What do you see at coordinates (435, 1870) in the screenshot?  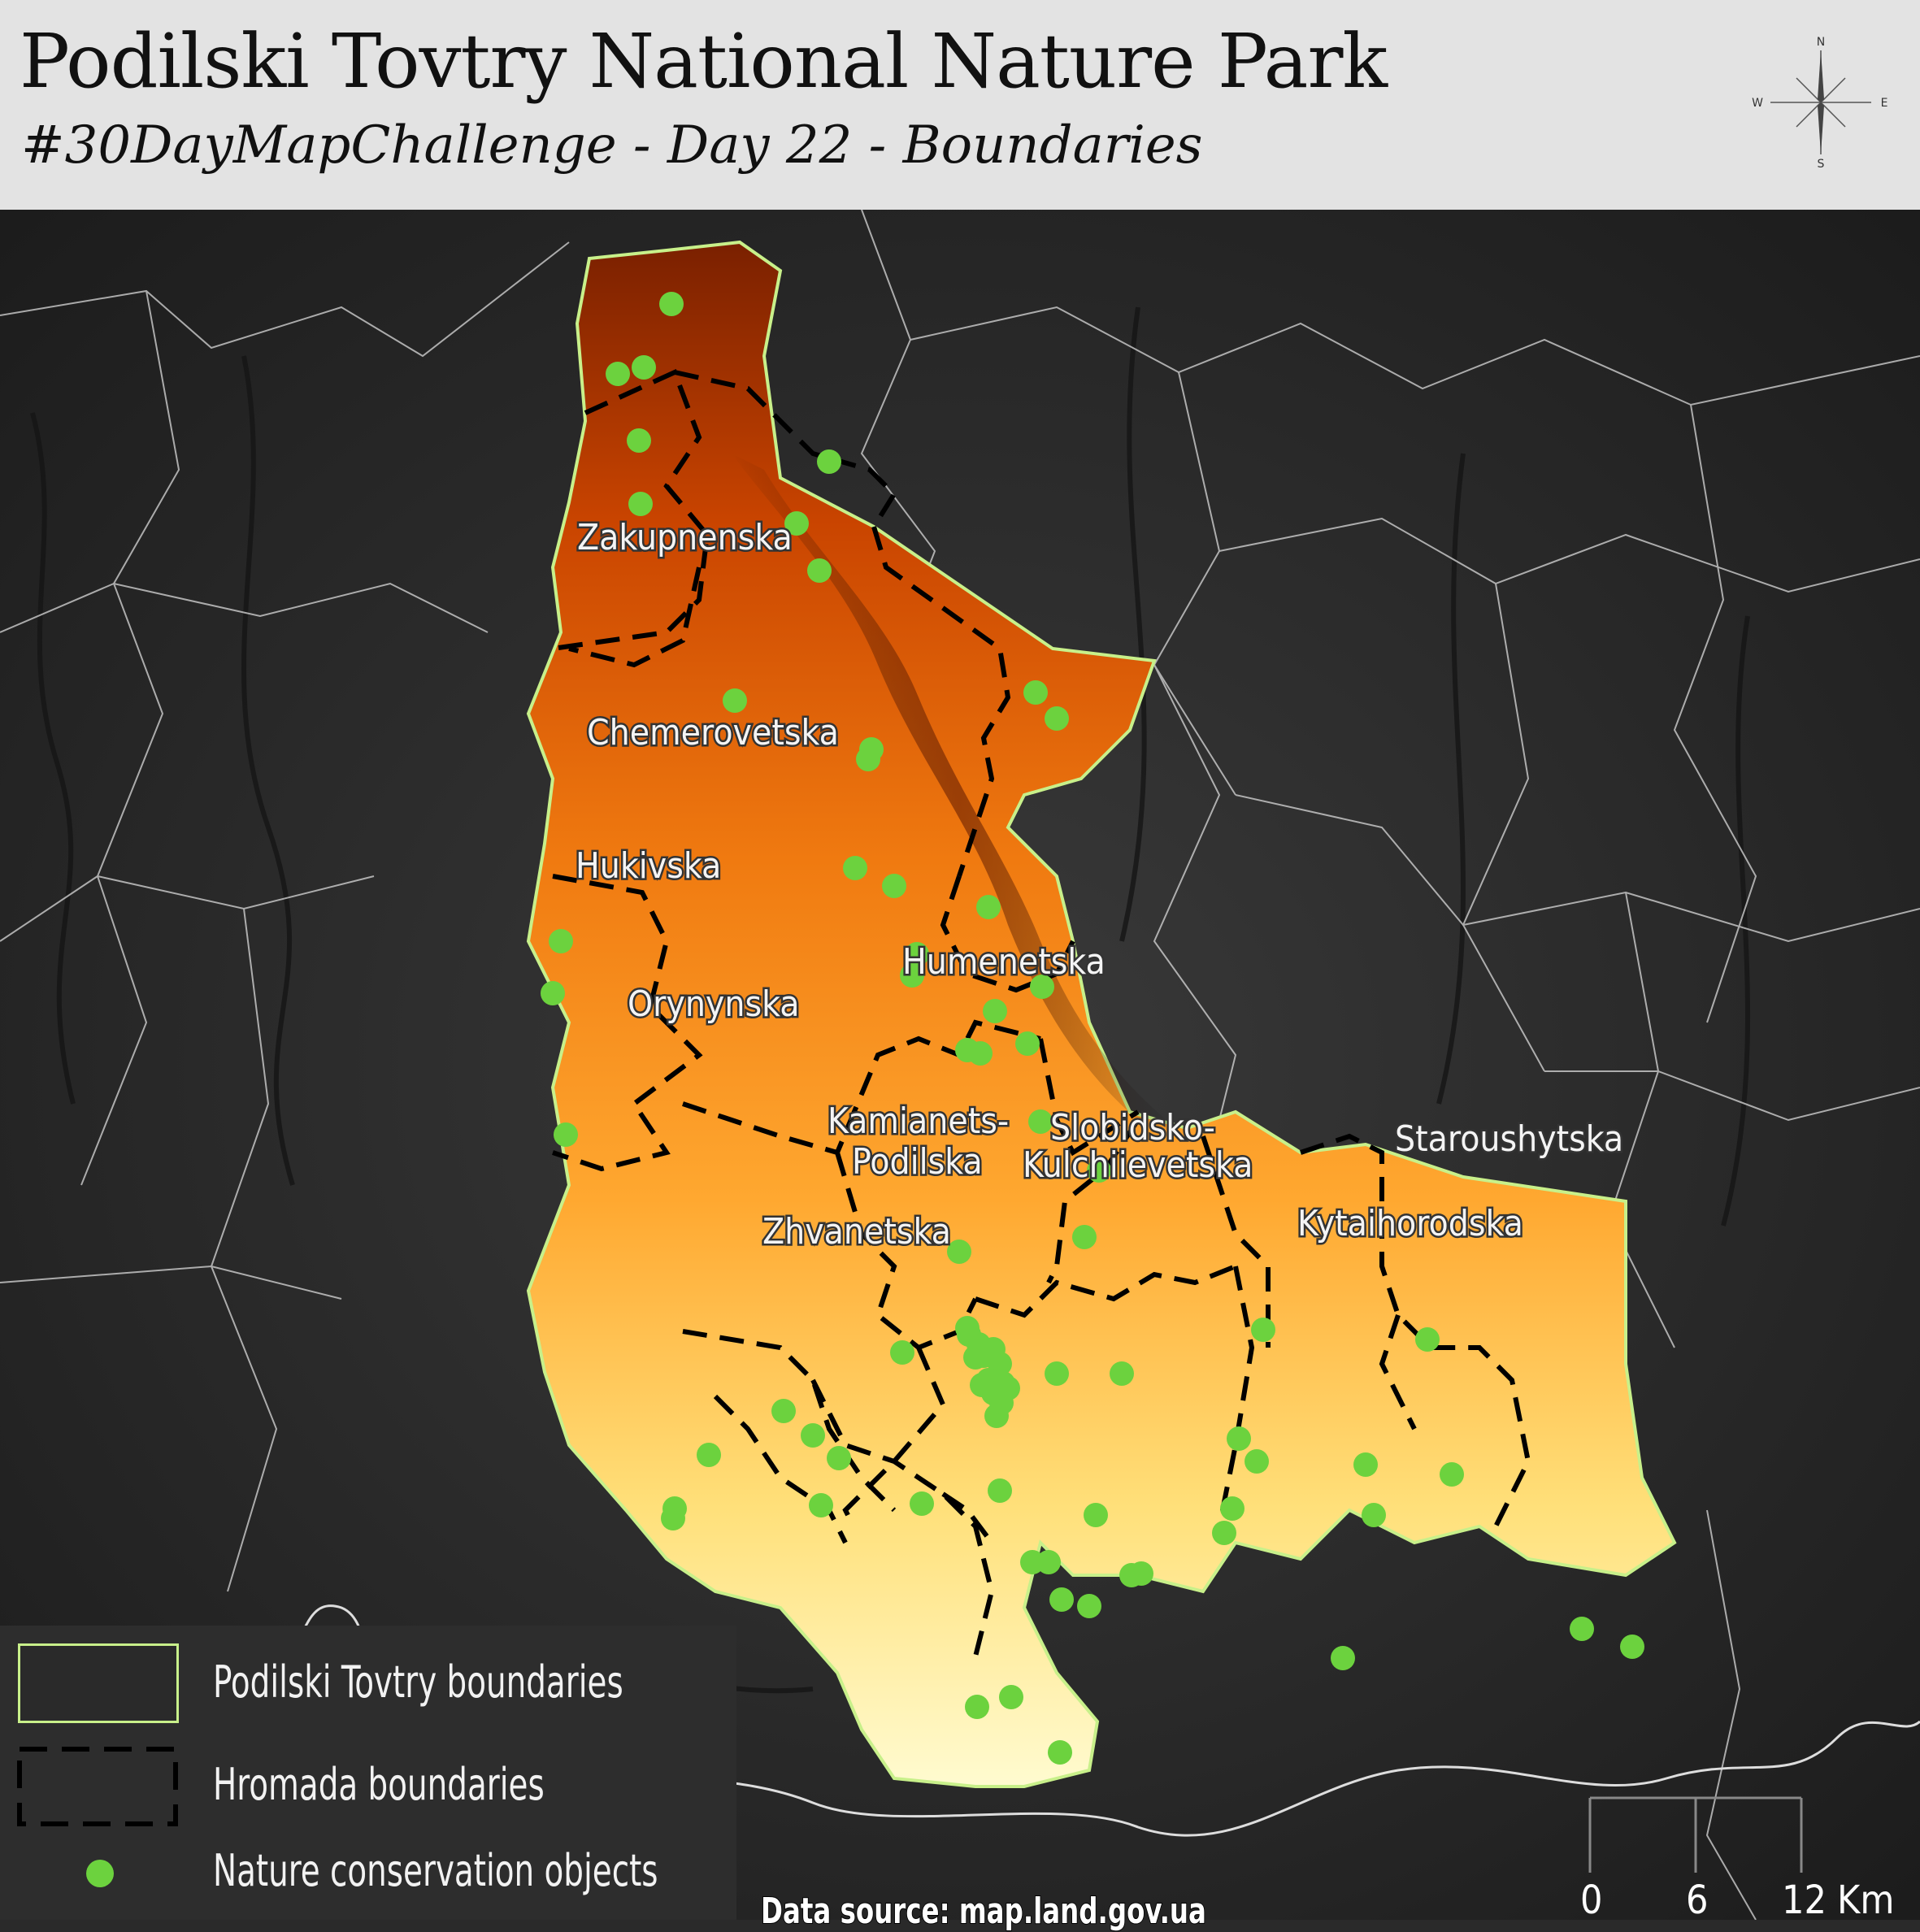 I see `legend-label-conservation-objects: Nature conservation objects` at bounding box center [435, 1870].